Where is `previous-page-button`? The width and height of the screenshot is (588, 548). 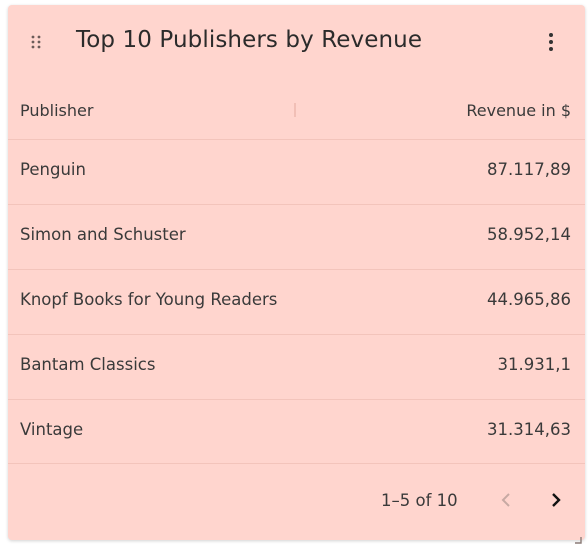 previous-page-button is located at coordinates (506, 500).